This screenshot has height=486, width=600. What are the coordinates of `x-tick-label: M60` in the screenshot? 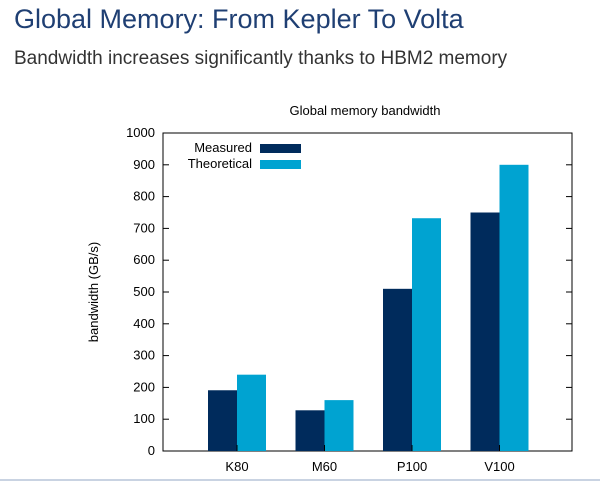 It's located at (324, 466).